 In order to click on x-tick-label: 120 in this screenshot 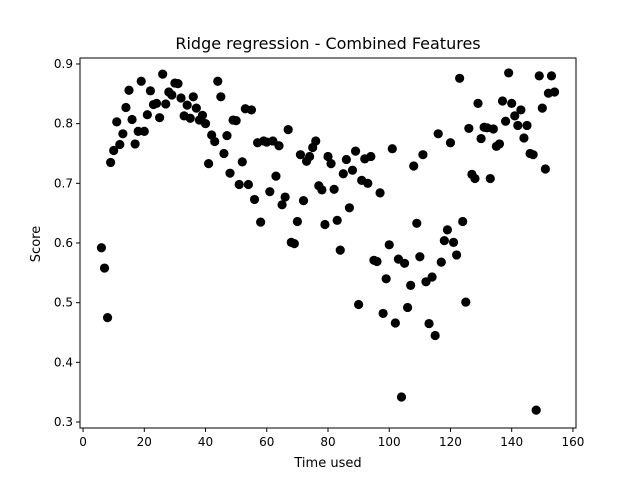, I will do `click(450, 442)`.